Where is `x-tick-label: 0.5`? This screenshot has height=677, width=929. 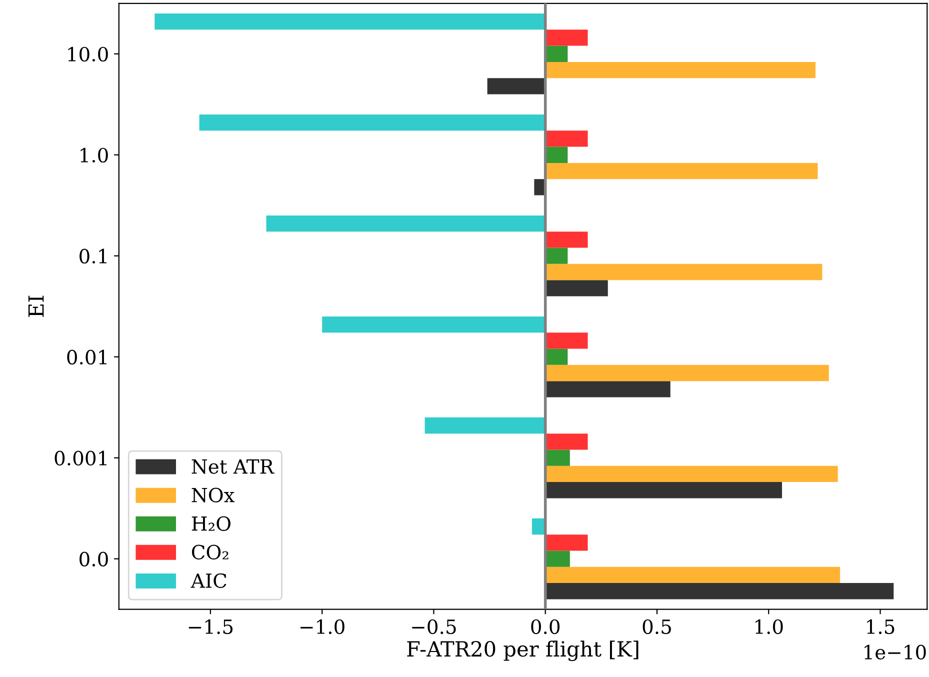
x-tick-label: 0.5 is located at coordinates (656, 626).